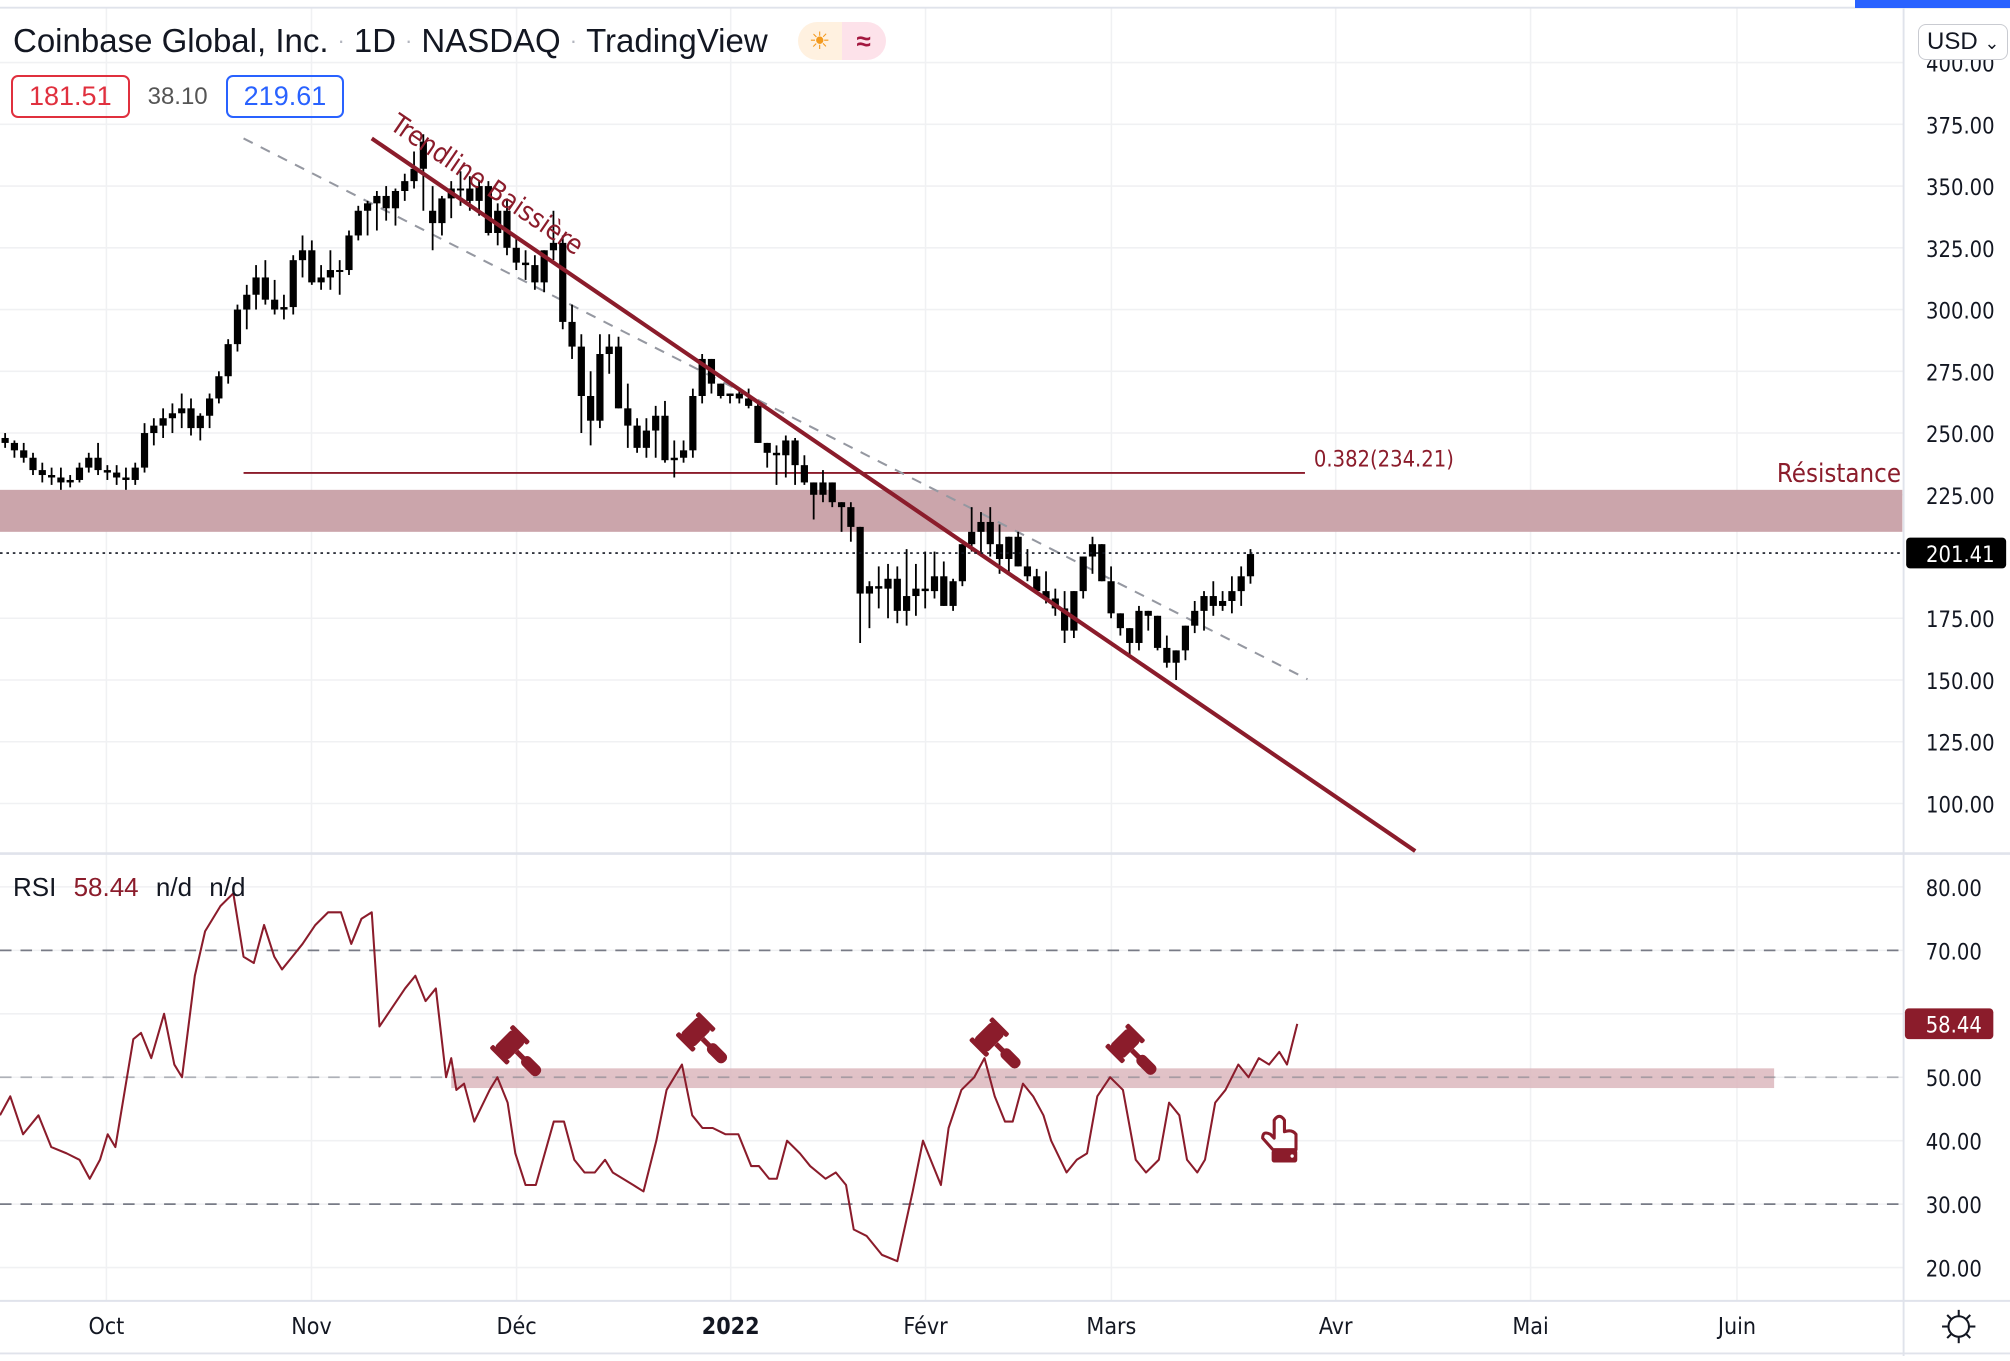 Image resolution: width=2010 pixels, height=1361 pixels. I want to click on ohlc-values: 181.51 38.10 219.61, so click(178, 96).